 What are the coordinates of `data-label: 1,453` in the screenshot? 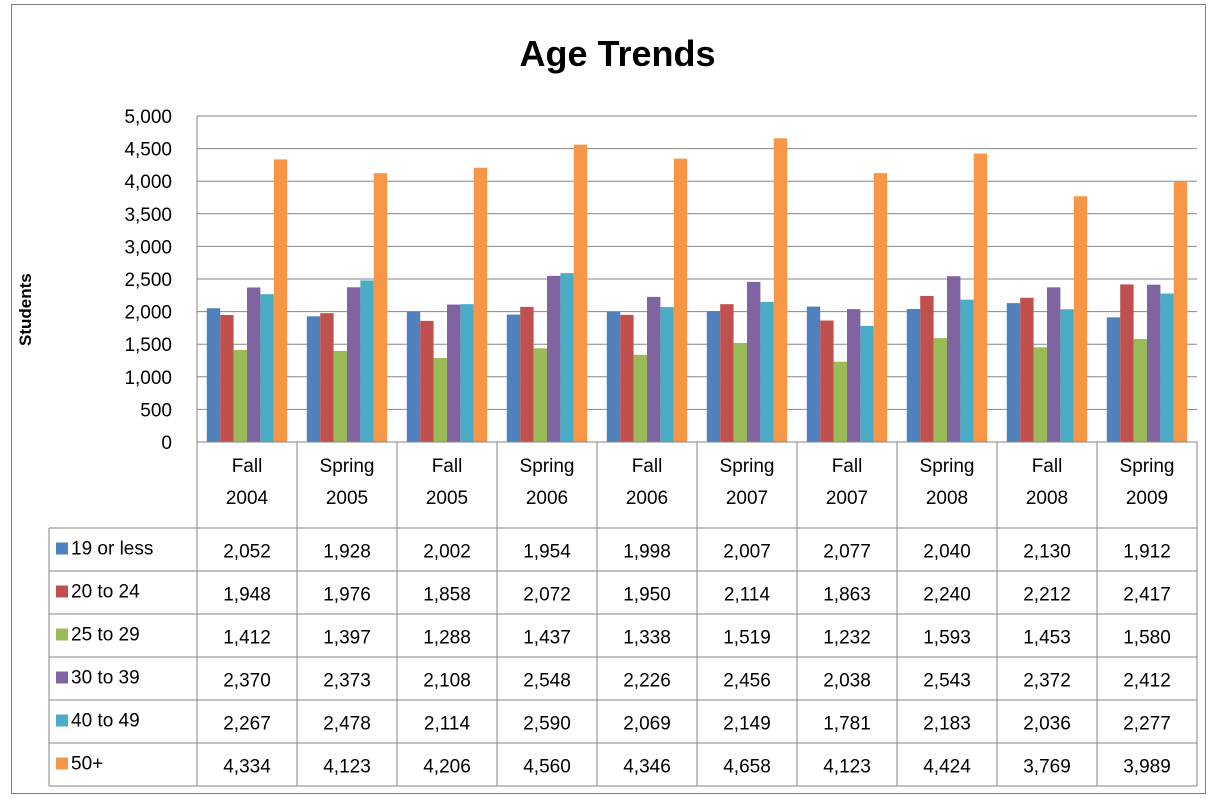 It's located at (1047, 638).